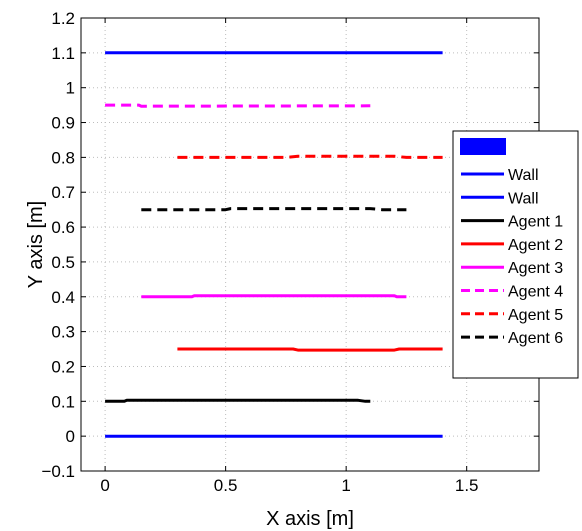 The height and width of the screenshot is (531, 582). What do you see at coordinates (63, 192) in the screenshot?
I see `y-tick-label: 0.7` at bounding box center [63, 192].